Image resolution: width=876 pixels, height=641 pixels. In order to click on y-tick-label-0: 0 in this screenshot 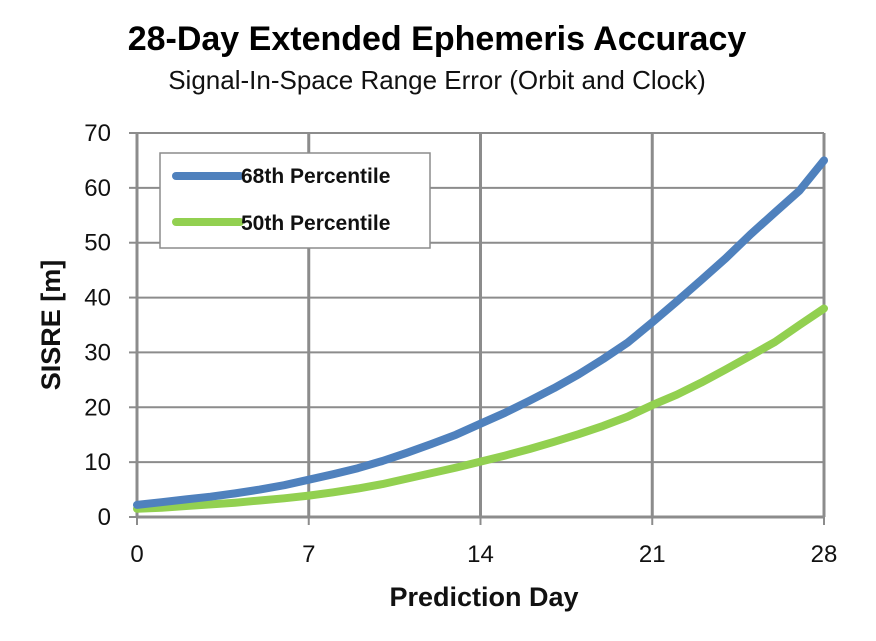, I will do `click(104, 517)`.